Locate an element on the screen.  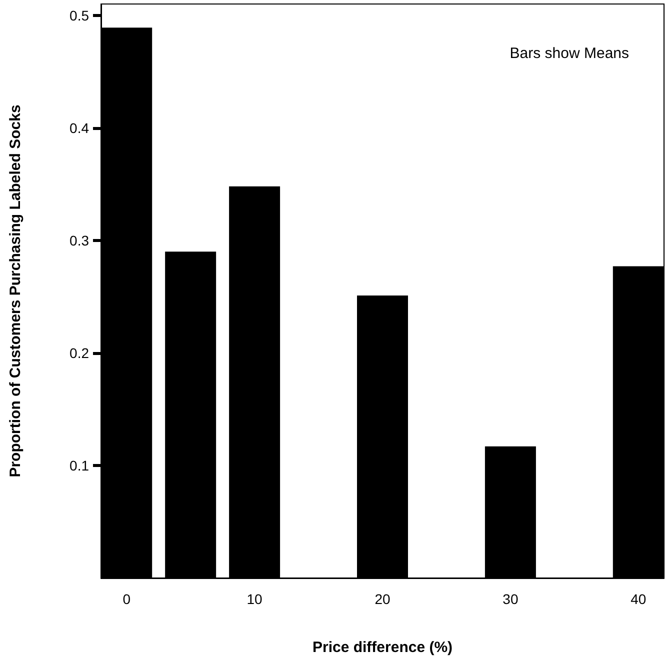
x-tick-label: 0 is located at coordinates (126, 599).